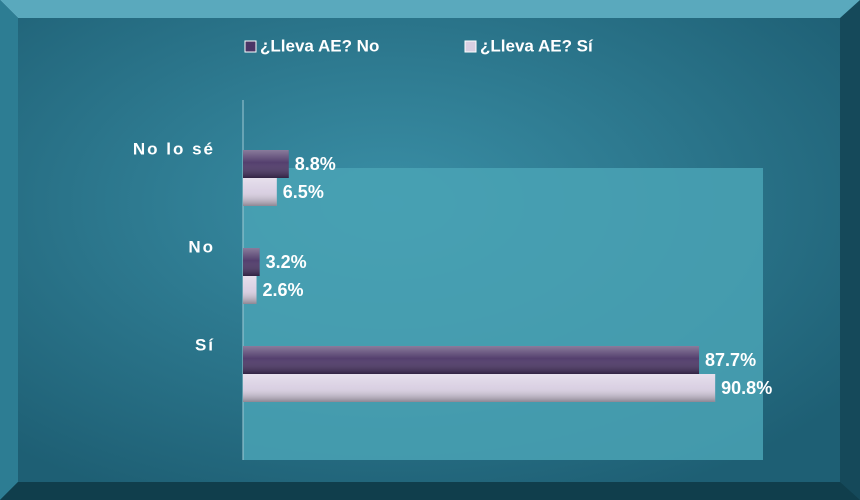 This screenshot has height=500, width=860. Describe the element at coordinates (319, 45) in the screenshot. I see `legend-label: ¿Lleva AE? No` at that location.